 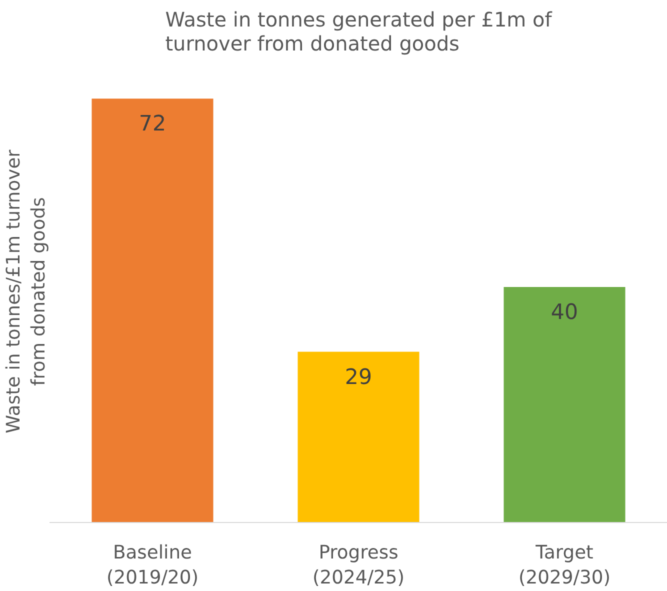 What do you see at coordinates (152, 565) in the screenshot?
I see `x-tick-label: Baseline (2019/20)` at bounding box center [152, 565].